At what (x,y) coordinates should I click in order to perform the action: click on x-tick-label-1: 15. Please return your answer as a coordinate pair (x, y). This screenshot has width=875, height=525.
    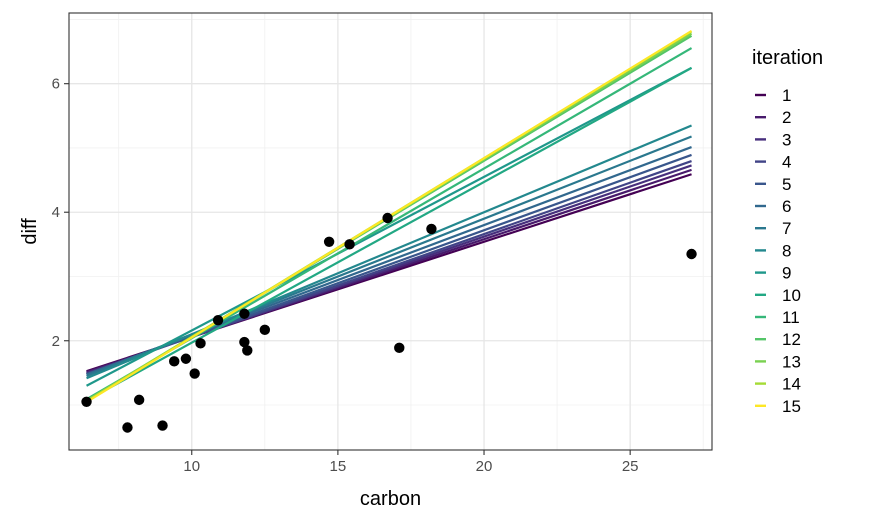
    Looking at the image, I should click on (338, 466).